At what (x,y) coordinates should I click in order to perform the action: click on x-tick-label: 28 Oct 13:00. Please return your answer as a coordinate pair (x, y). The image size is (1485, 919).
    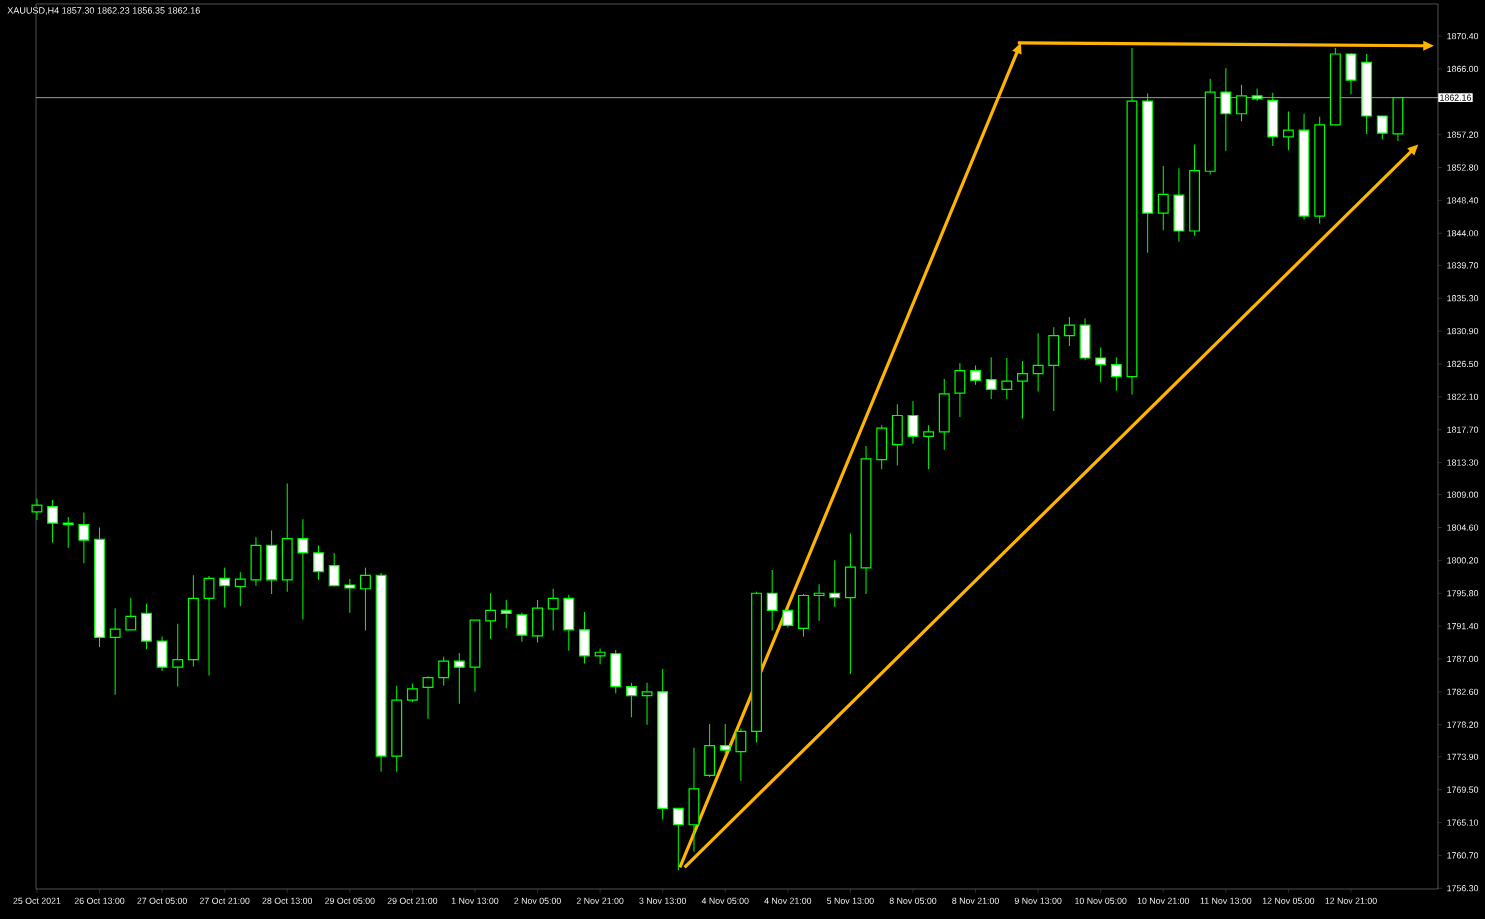
    Looking at the image, I should click on (287, 900).